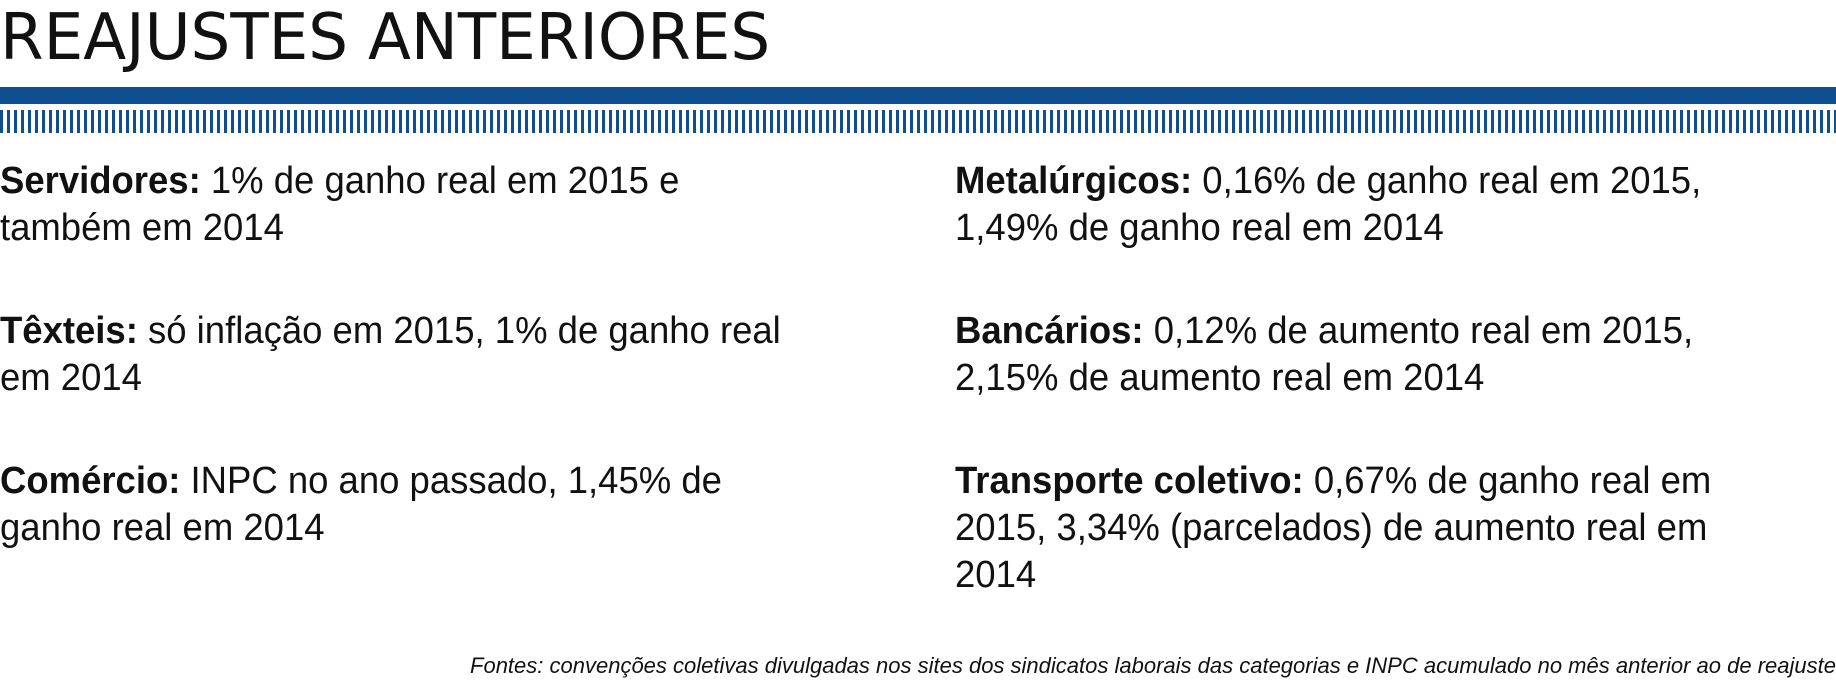 The image size is (1836, 686). What do you see at coordinates (385, 38) in the screenshot?
I see `page-title: REAJUSTES ANTERIORES` at bounding box center [385, 38].